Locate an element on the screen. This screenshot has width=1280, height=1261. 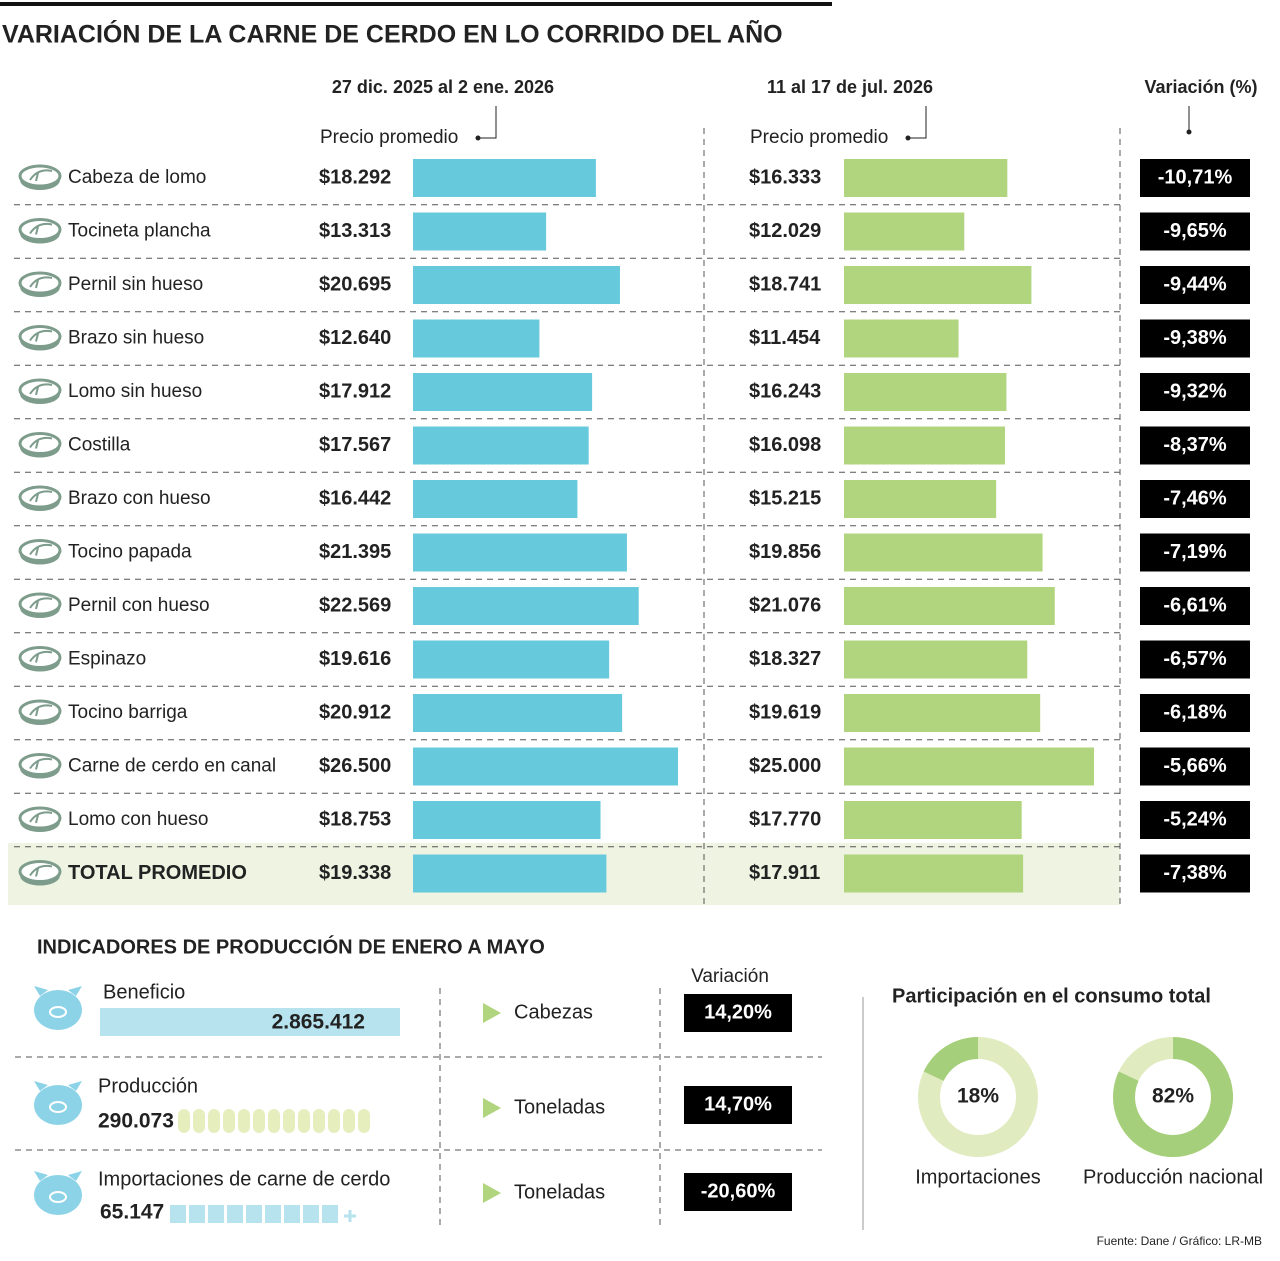
value-label: $19.856 is located at coordinates (785, 552).